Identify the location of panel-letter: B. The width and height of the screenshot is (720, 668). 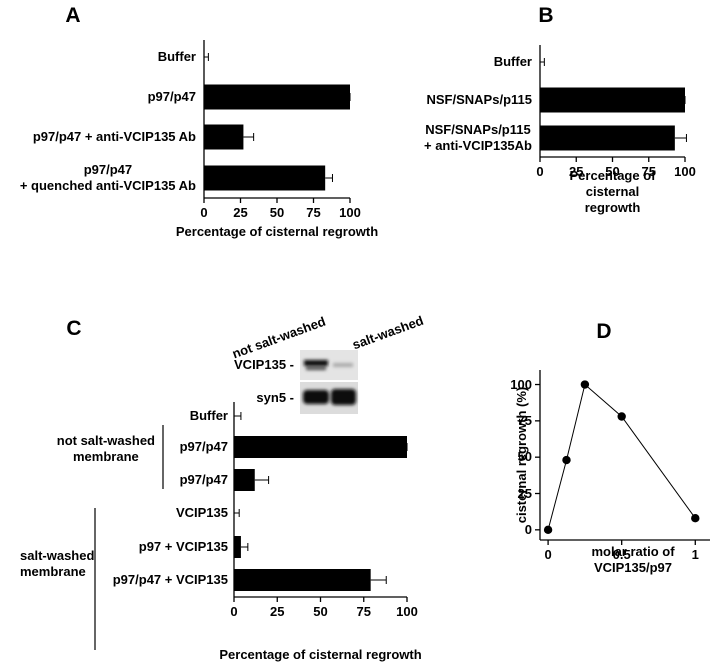
(546, 15).